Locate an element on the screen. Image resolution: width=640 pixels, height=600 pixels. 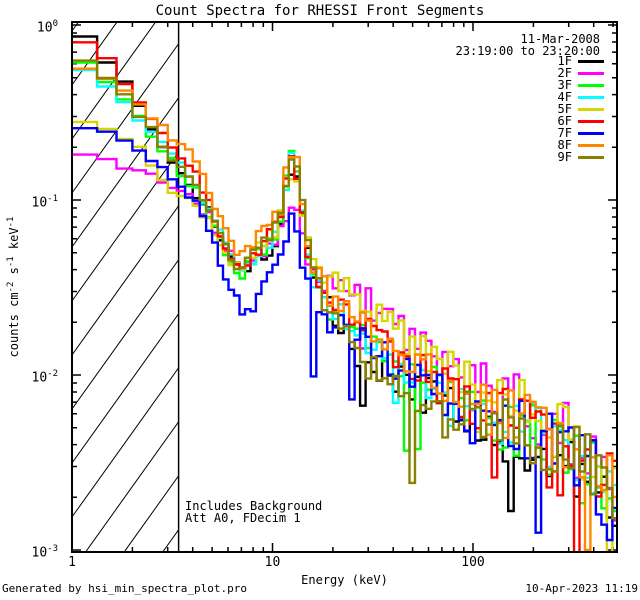
legend-label-9F: 9F is located at coordinates (564, 157).